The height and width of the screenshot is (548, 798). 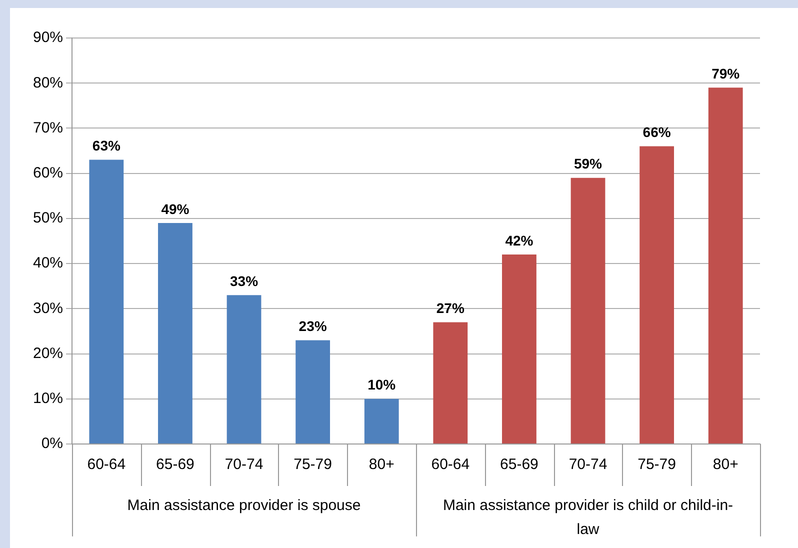 I want to click on data-label: 49%, so click(x=175, y=208).